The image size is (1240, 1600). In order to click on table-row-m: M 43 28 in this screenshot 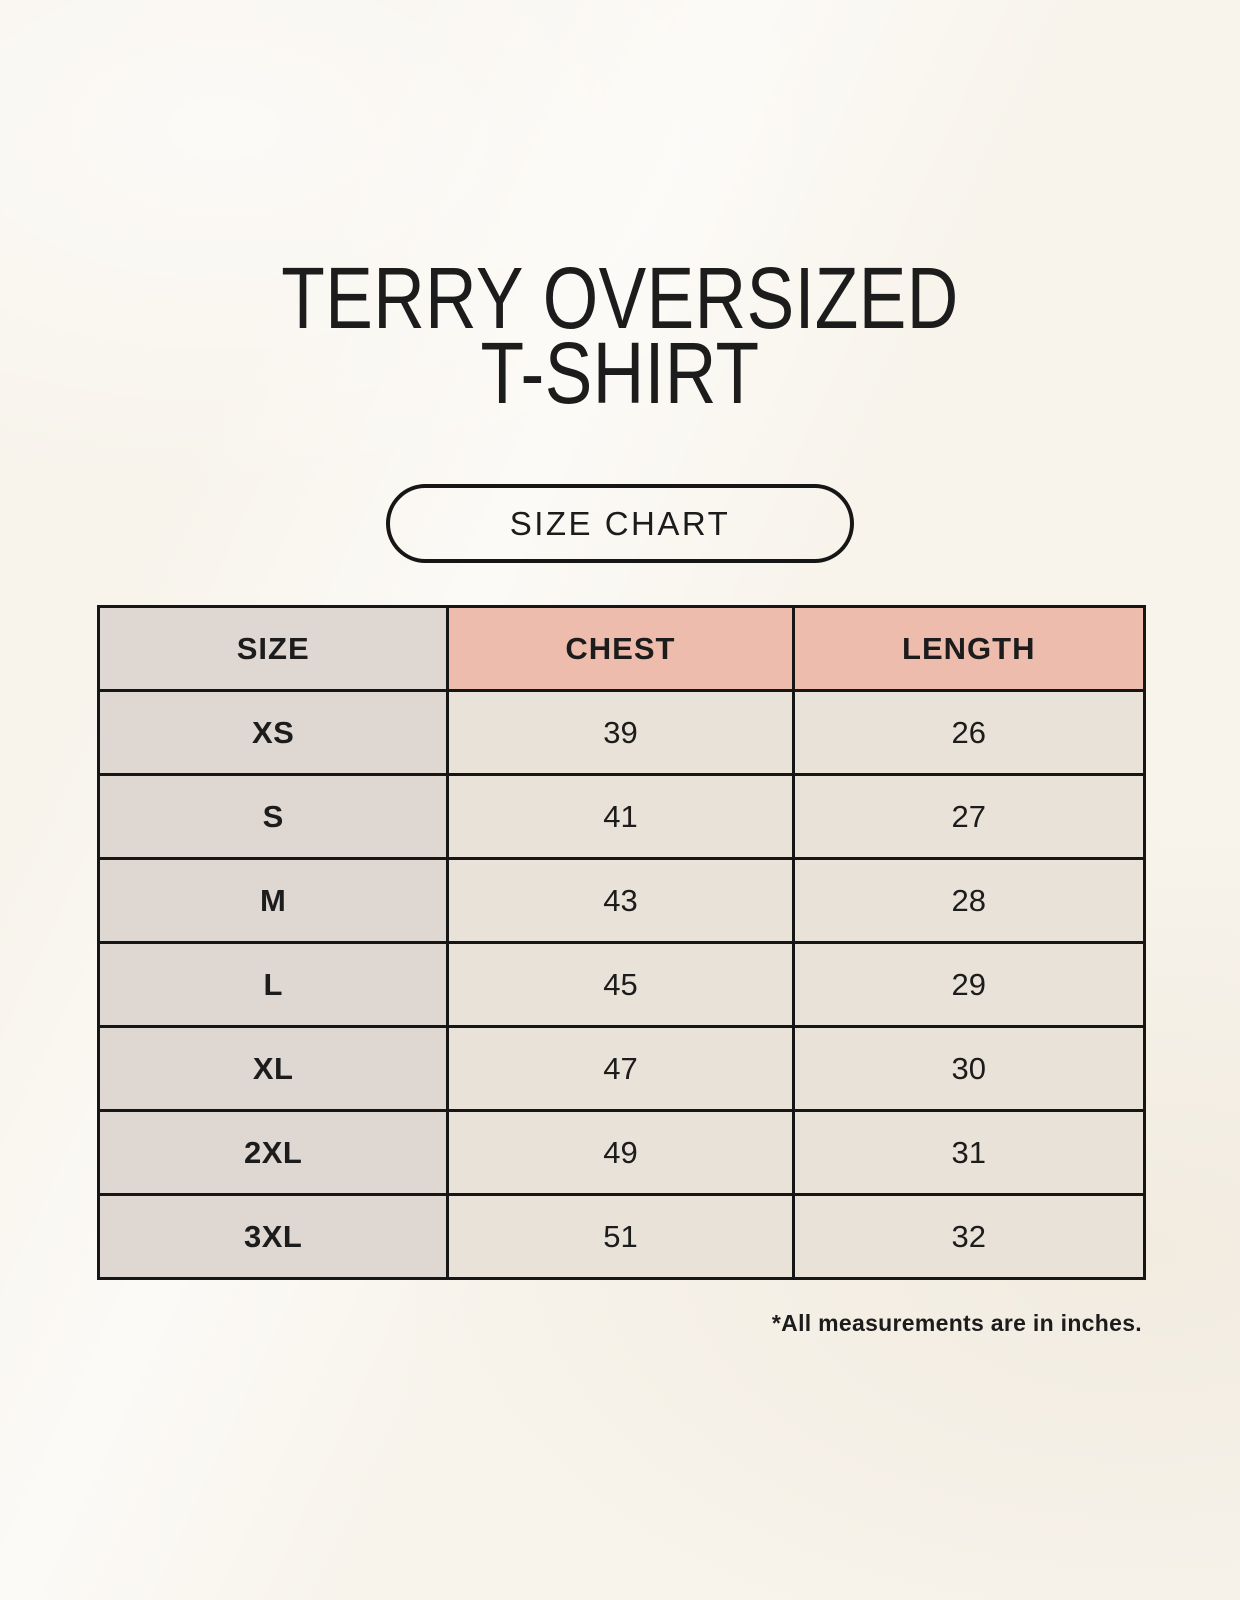, I will do `click(621, 900)`.